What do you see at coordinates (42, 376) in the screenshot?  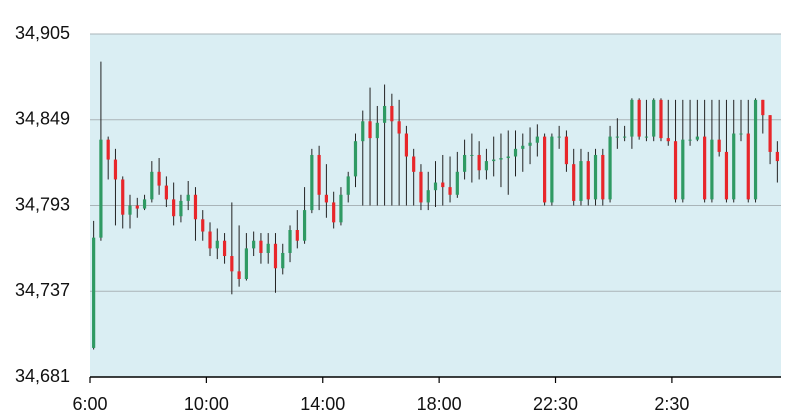 I see `y-tick-label: 34,681` at bounding box center [42, 376].